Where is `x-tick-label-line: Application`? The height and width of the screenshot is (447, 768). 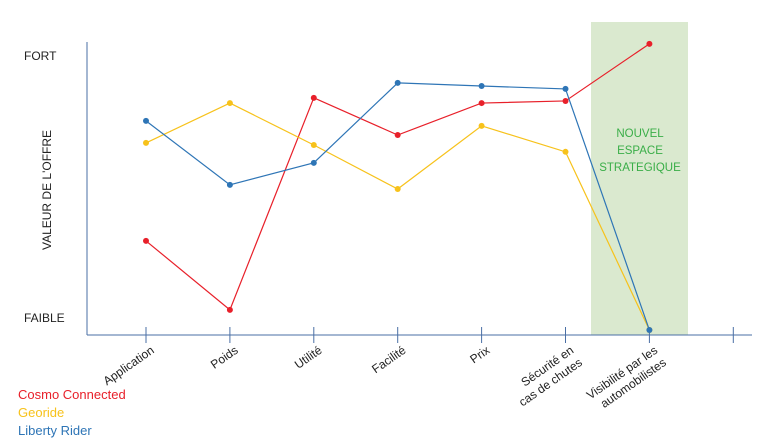 x-tick-label-line: Application is located at coordinates (129, 365).